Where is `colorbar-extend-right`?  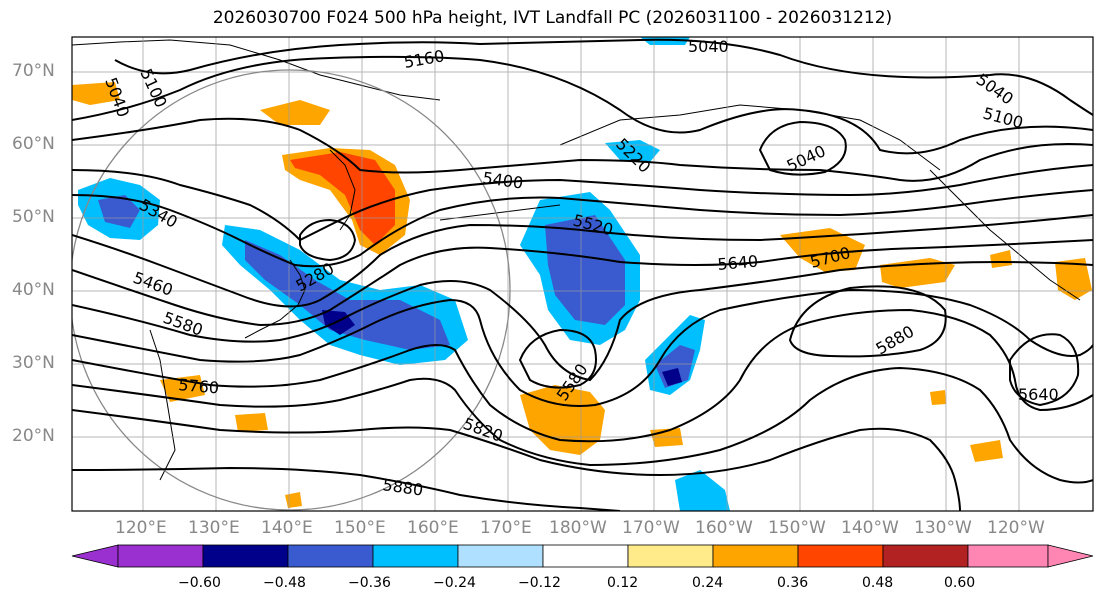 colorbar-extend-right is located at coordinates (1070, 556).